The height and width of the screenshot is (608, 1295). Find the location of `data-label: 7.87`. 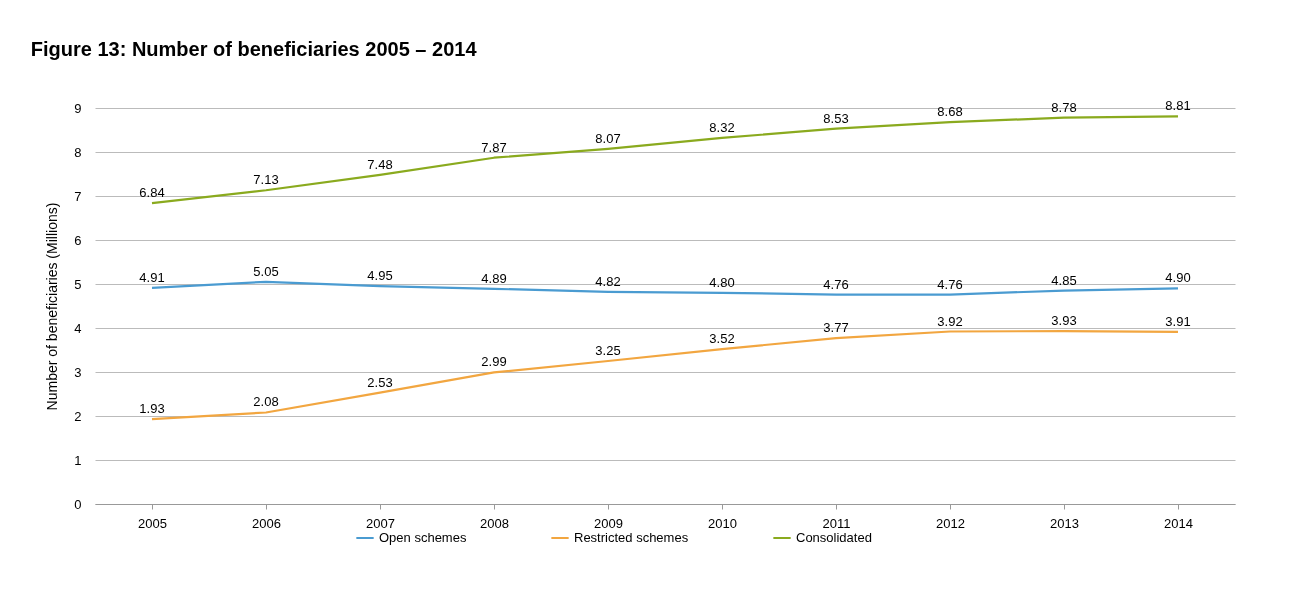

data-label: 7.87 is located at coordinates (494, 147).